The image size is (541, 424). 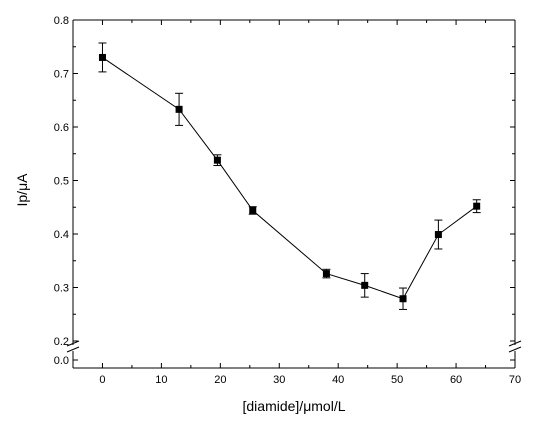 I want to click on y-tick-label: 0.7, so click(x=61, y=75).